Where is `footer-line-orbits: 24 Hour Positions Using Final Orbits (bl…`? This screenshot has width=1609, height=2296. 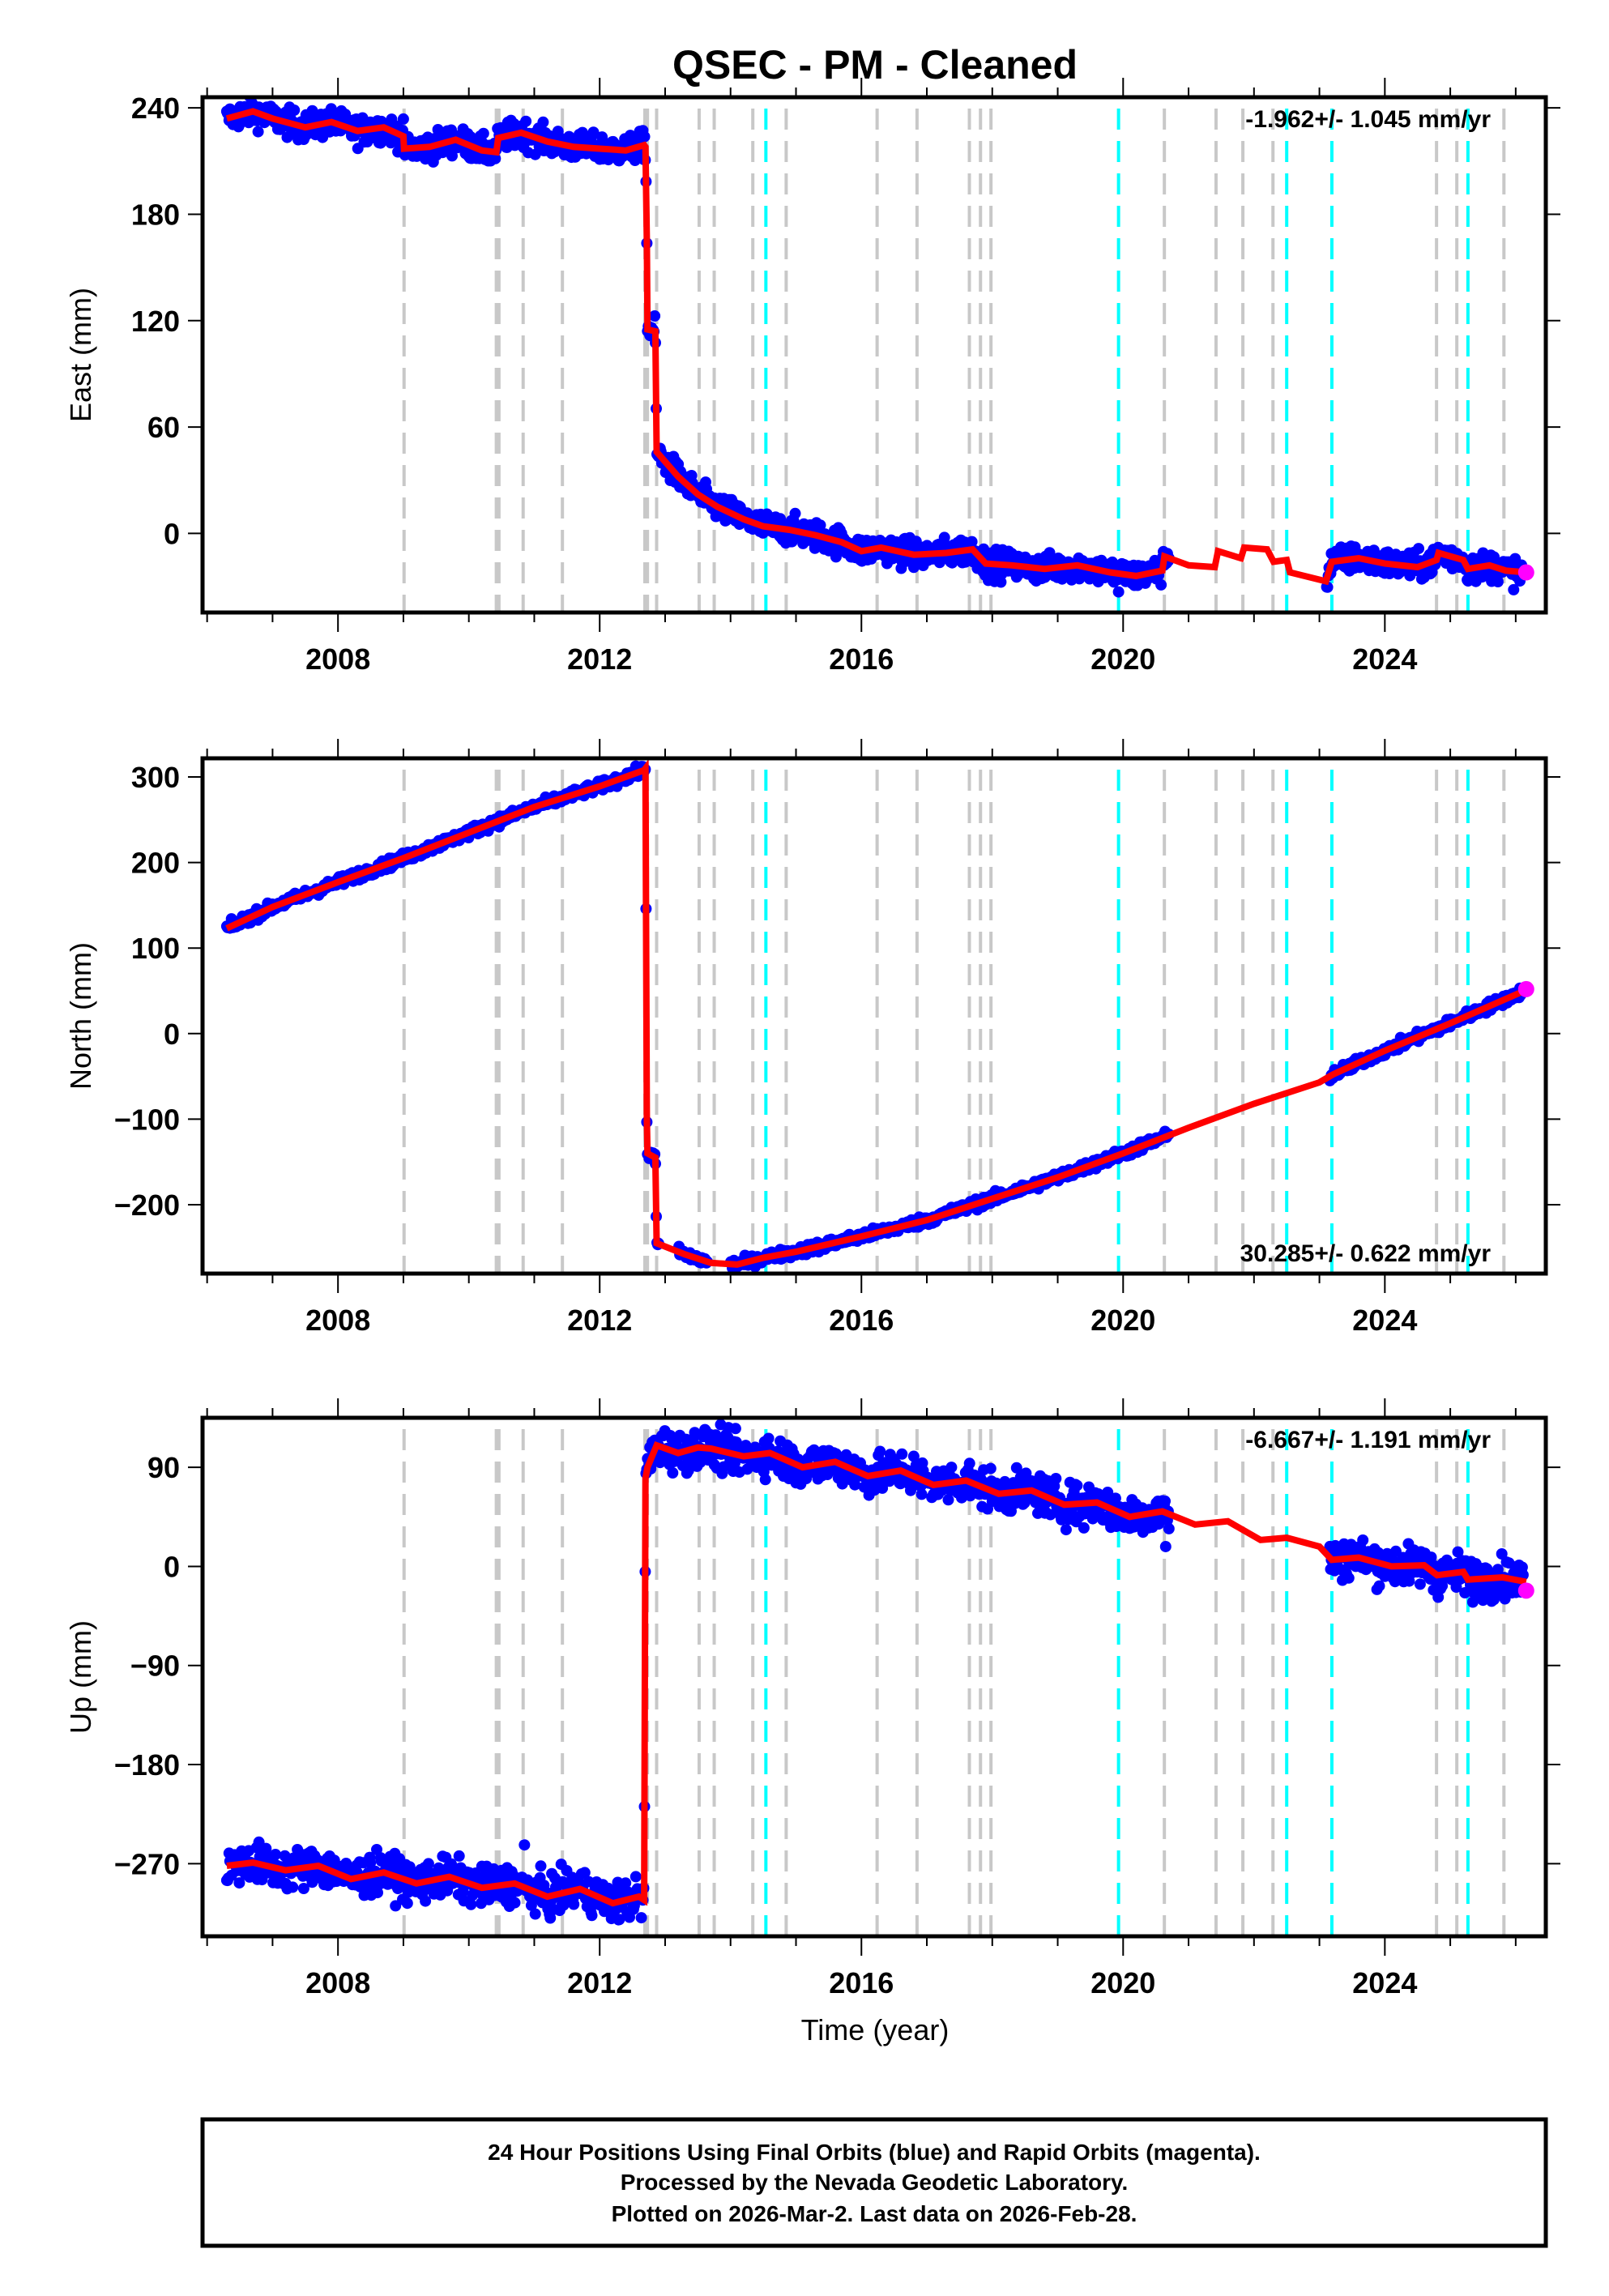
footer-line-orbits: 24 Hour Positions Using Final Orbits (bl… is located at coordinates (874, 2152).